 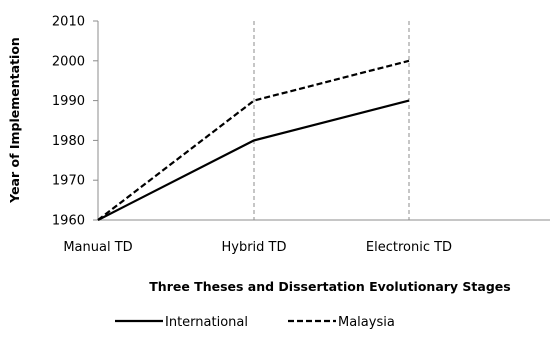 I want to click on x-tick-label: Electronic TD, so click(x=409, y=247).